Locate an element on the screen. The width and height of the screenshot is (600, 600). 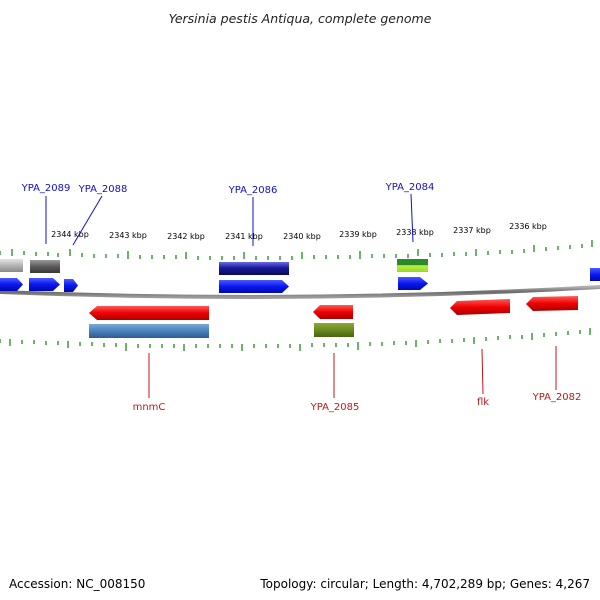
scale-label: 2340 kbp is located at coordinates (302, 236).